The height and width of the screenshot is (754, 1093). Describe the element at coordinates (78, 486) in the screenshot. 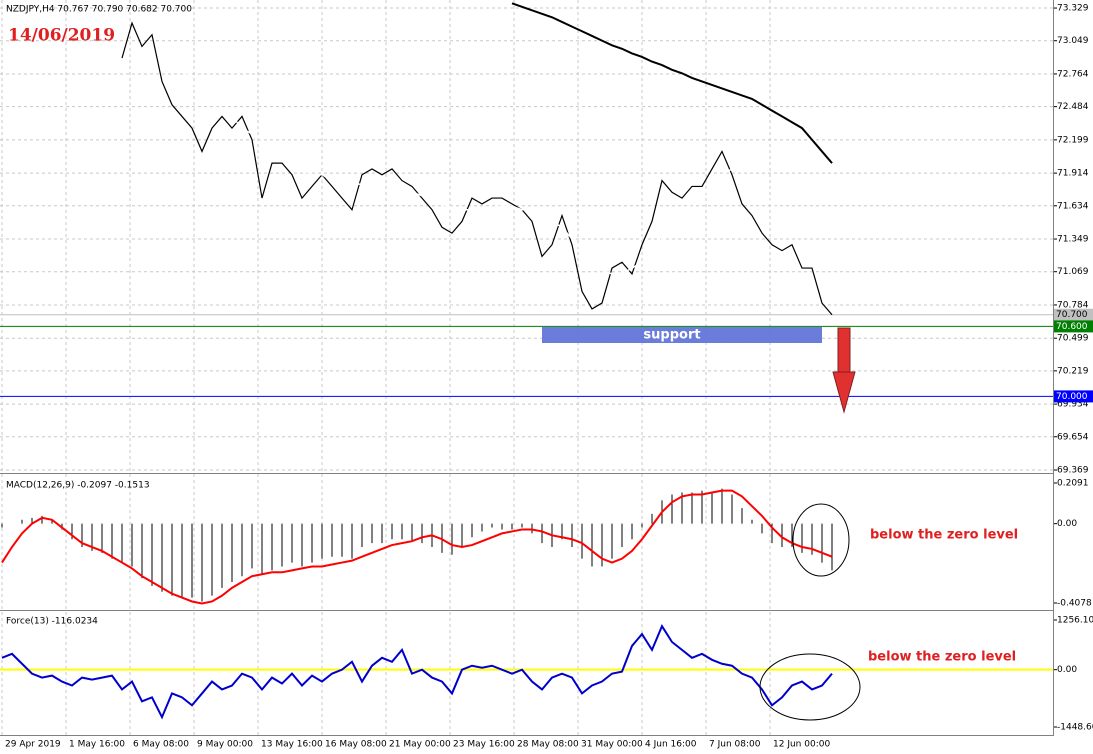

I see `pane-title: MACD(12,26,9) -0.2097 -0.1513` at that location.